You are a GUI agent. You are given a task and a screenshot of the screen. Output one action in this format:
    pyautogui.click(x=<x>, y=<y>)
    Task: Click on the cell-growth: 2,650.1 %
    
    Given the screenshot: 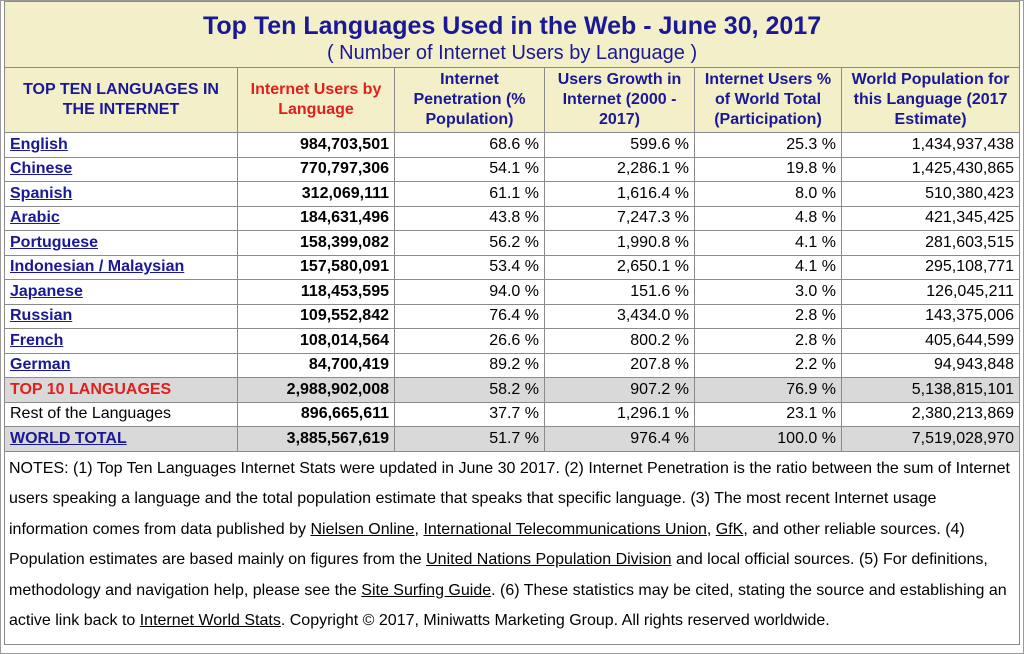 What is the action you would take?
    pyautogui.click(x=619, y=267)
    